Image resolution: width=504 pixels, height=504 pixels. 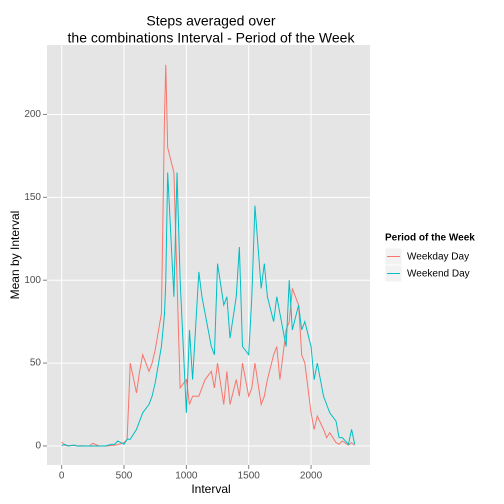 What do you see at coordinates (38, 446) in the screenshot?
I see `y-tick-label: 0` at bounding box center [38, 446].